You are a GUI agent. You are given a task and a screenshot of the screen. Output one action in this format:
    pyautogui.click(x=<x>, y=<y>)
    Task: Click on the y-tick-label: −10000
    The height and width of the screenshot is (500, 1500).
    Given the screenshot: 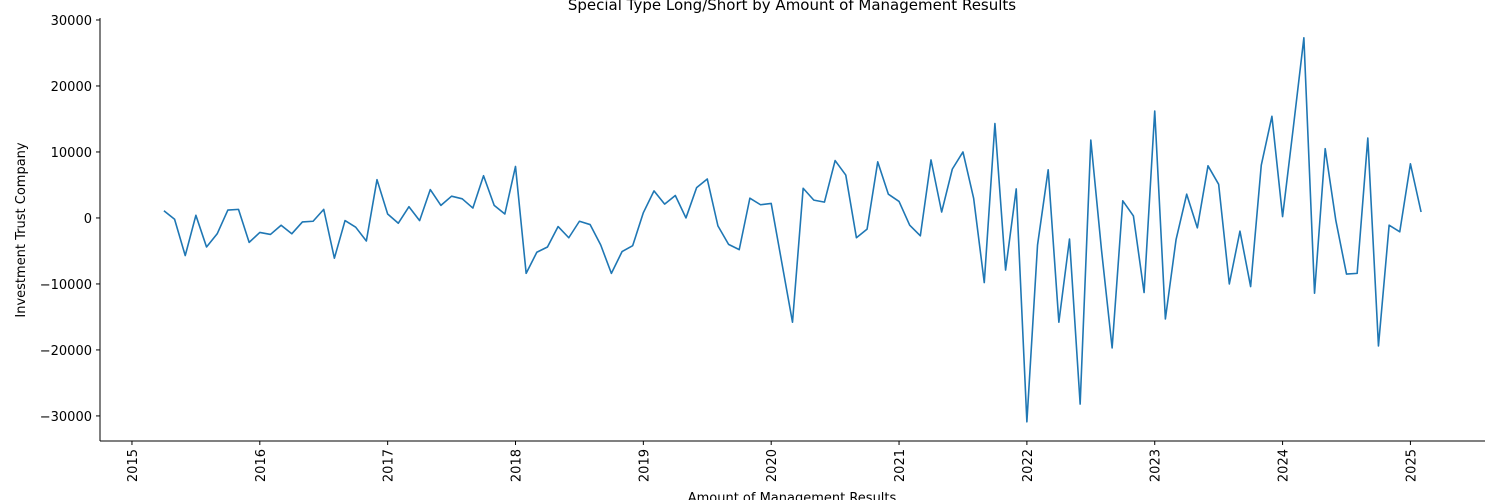 What is the action you would take?
    pyautogui.click(x=66, y=285)
    